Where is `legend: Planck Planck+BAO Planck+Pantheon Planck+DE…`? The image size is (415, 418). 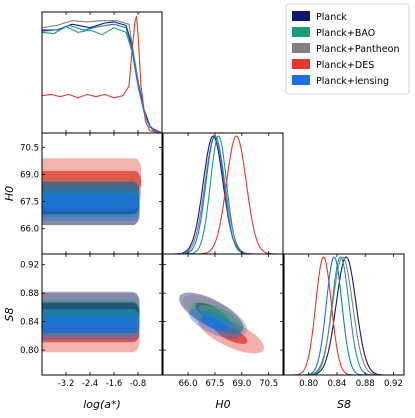
legend: Planck Planck+BAO Planck+Pantheon Planck+DE… is located at coordinates (347, 49).